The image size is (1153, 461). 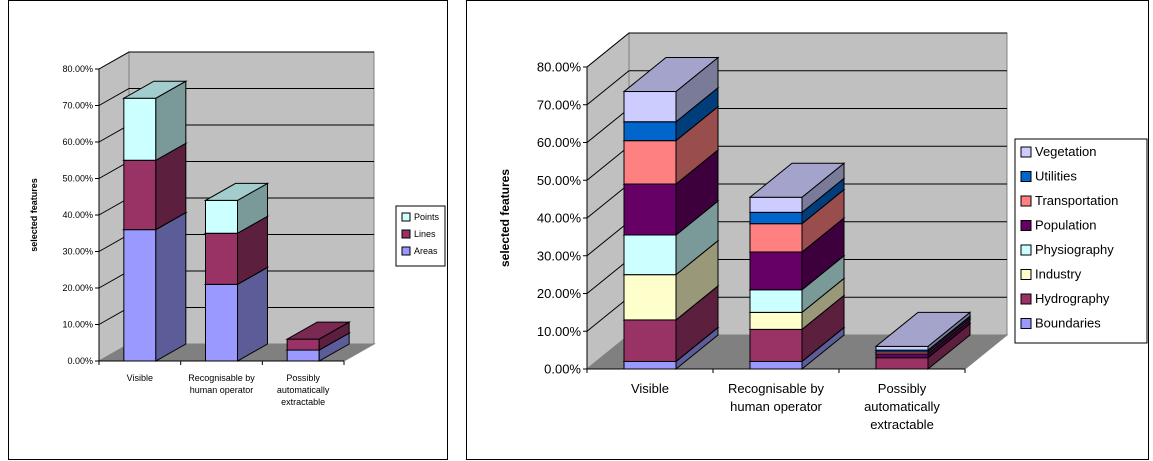 I want to click on legend-label-points: Points, so click(x=427, y=217).